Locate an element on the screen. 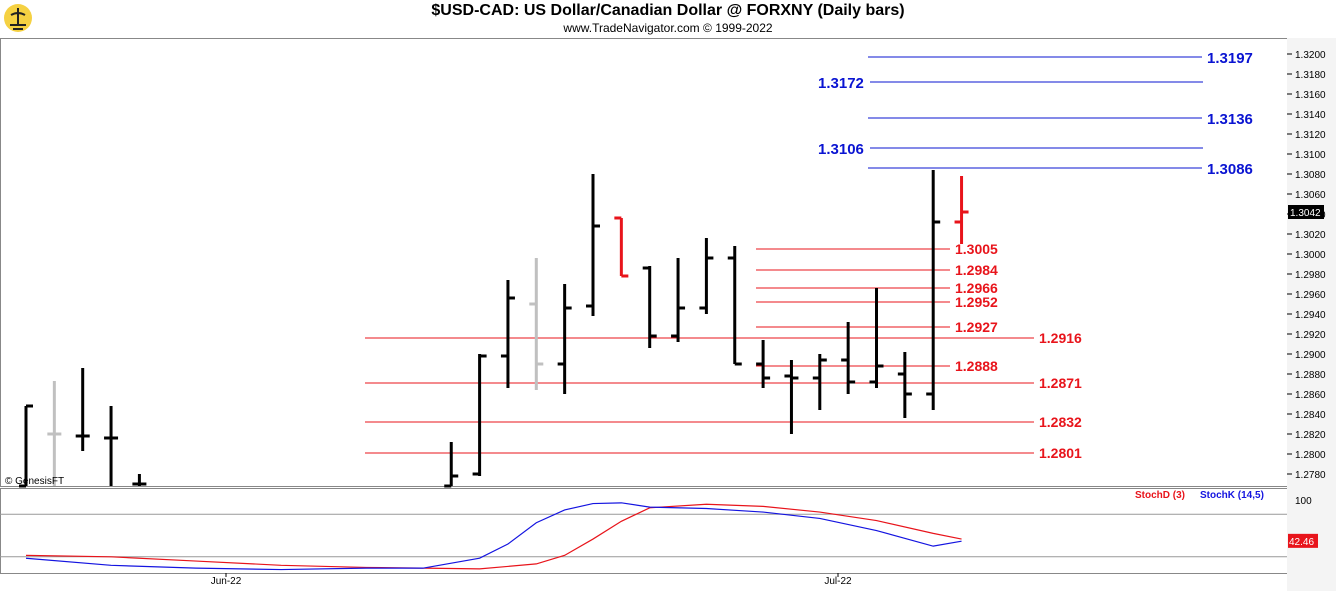  y-tick-label: 1.3020 is located at coordinates (1310, 235).